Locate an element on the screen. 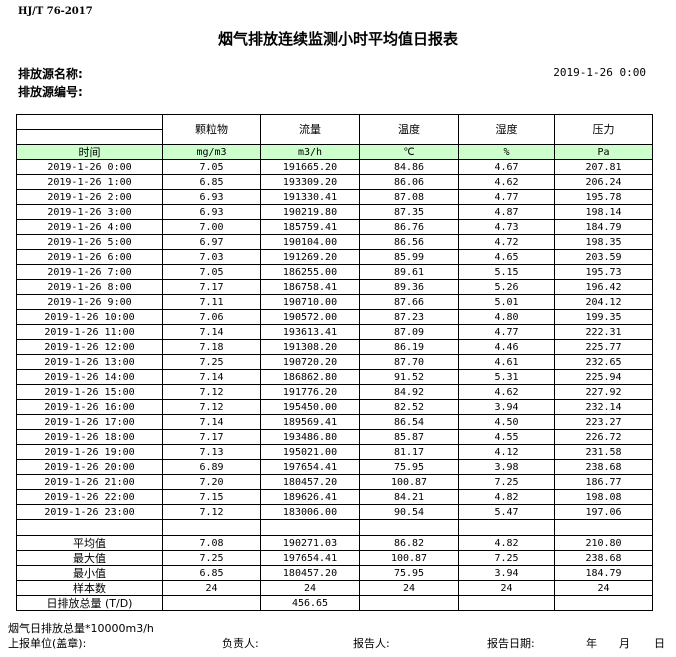  row-label-cell: 2019-1-26 14:00 is located at coordinates (89, 377).